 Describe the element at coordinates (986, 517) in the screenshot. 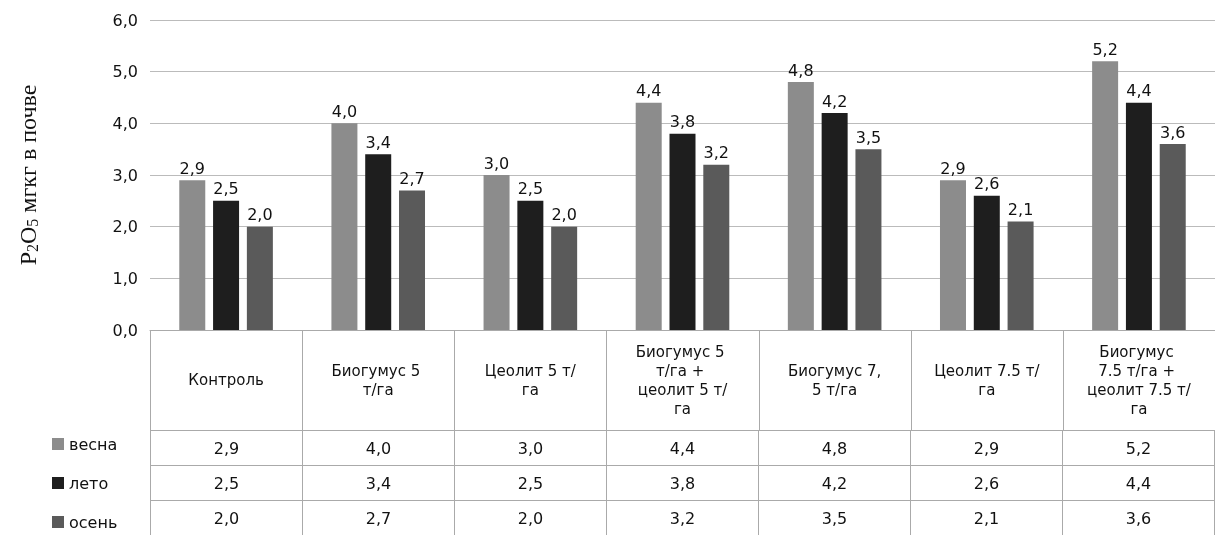

I see `data-label: 2,1` at that location.